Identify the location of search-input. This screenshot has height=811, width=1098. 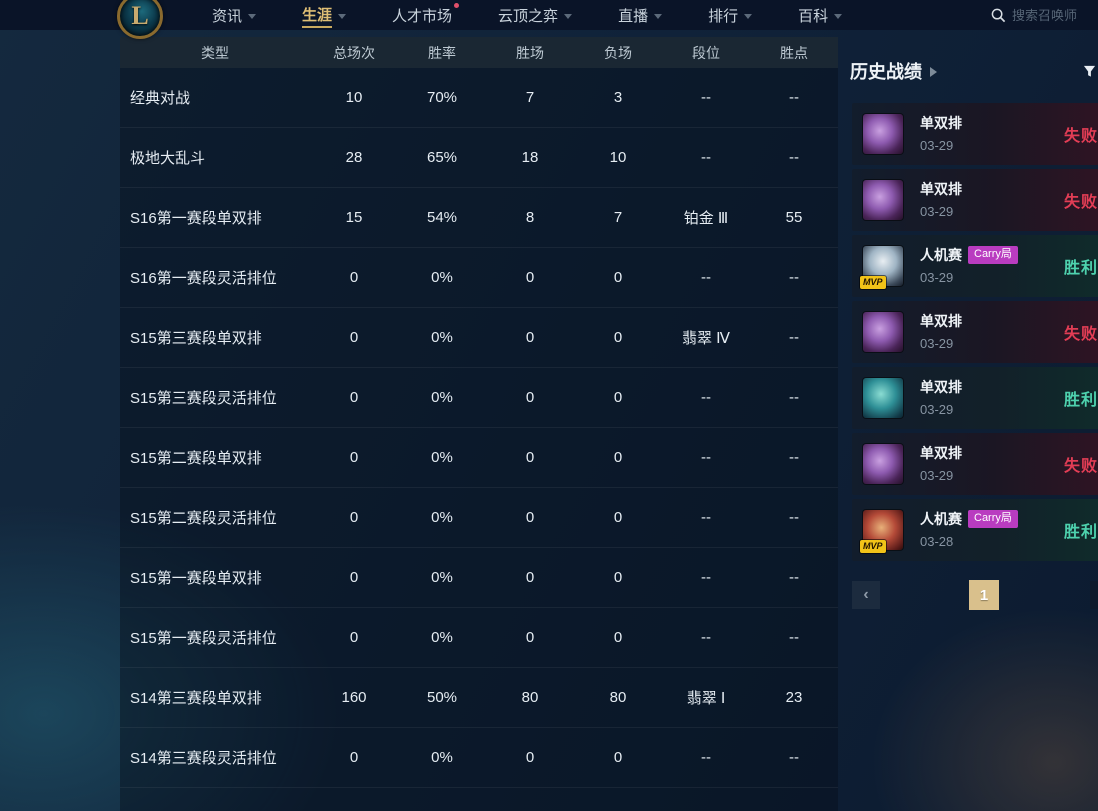
(1052, 15).